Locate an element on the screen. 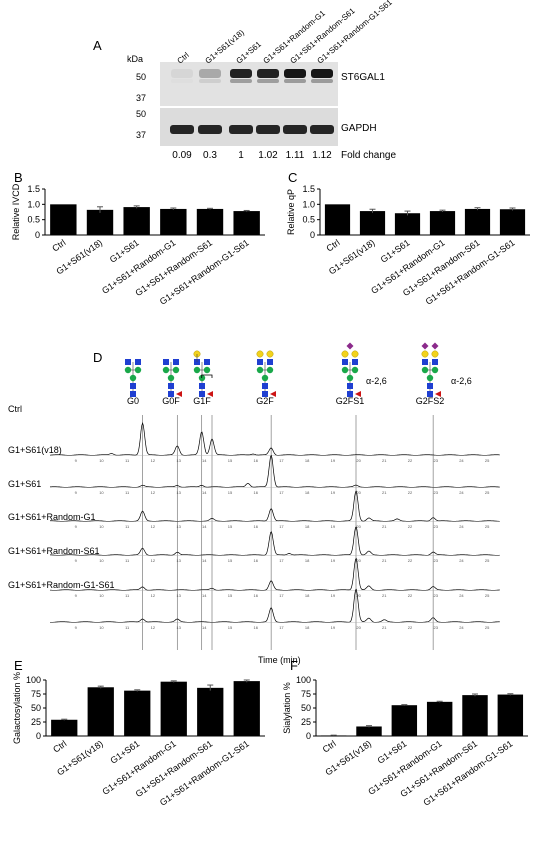  chromatogram-xlabel: Time (min) is located at coordinates (279, 660).